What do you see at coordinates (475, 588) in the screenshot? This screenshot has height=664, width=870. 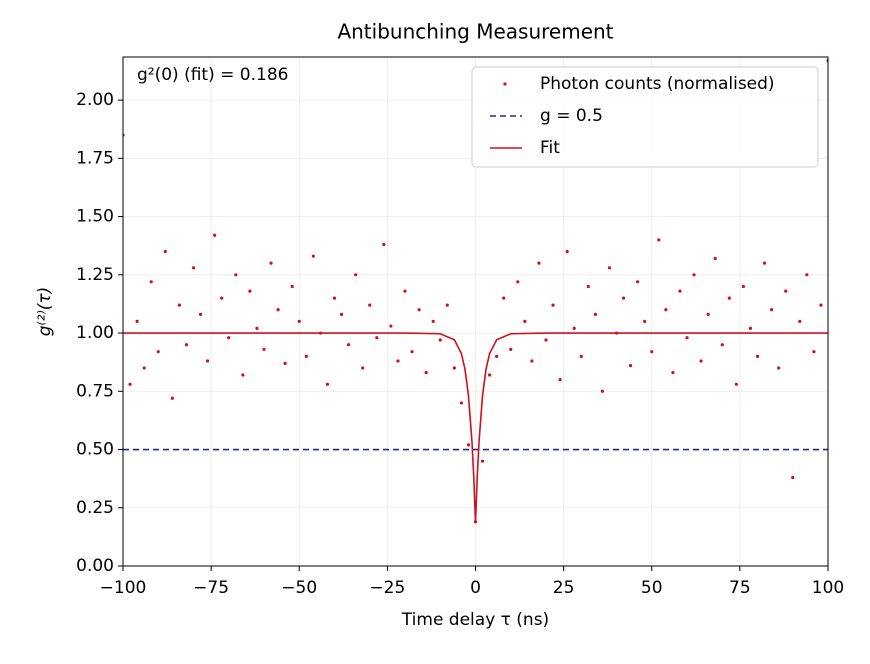 I see `x-tick-label: 0` at bounding box center [475, 588].